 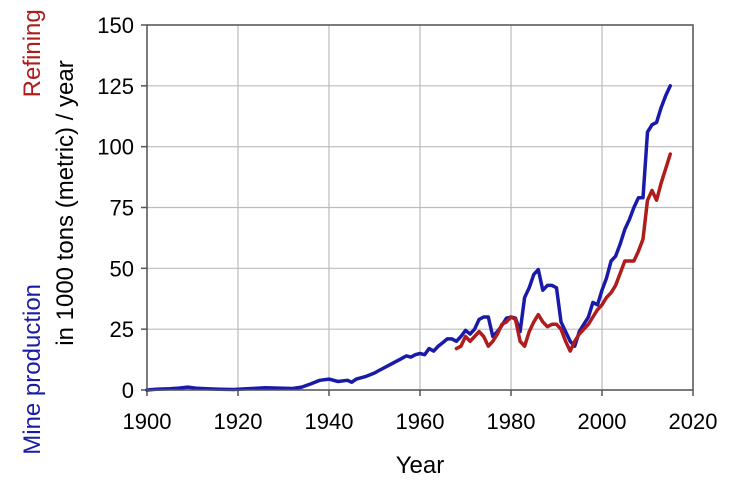 I want to click on y-axis-label-mine-production: Mine production, so click(x=32, y=369).